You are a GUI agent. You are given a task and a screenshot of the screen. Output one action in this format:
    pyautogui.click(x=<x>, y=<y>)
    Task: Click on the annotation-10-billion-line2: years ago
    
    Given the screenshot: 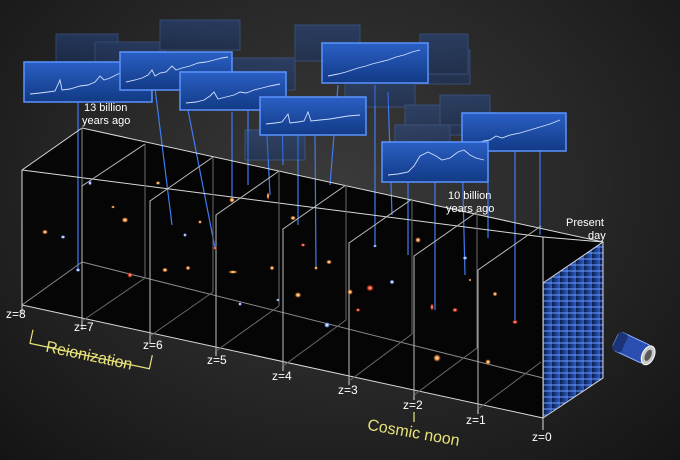 What is the action you would take?
    pyautogui.click(x=470, y=209)
    